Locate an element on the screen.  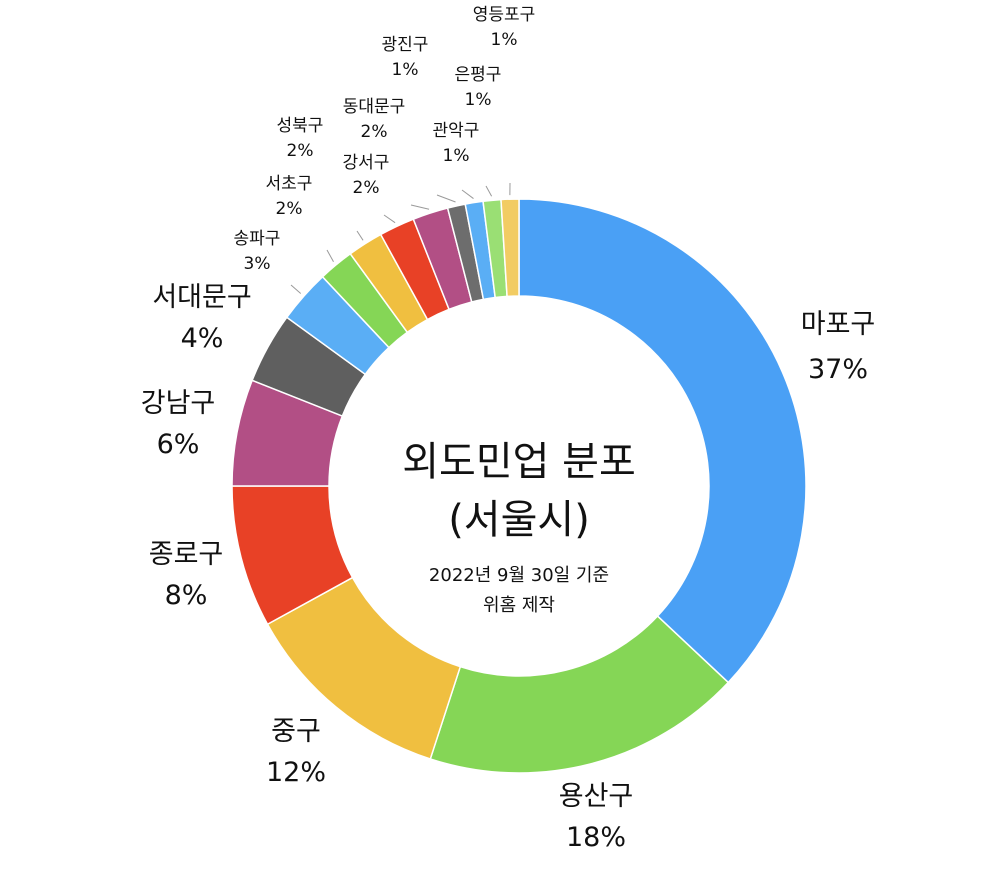
slice-label-name-9: 강서구 is located at coordinates (366, 163).